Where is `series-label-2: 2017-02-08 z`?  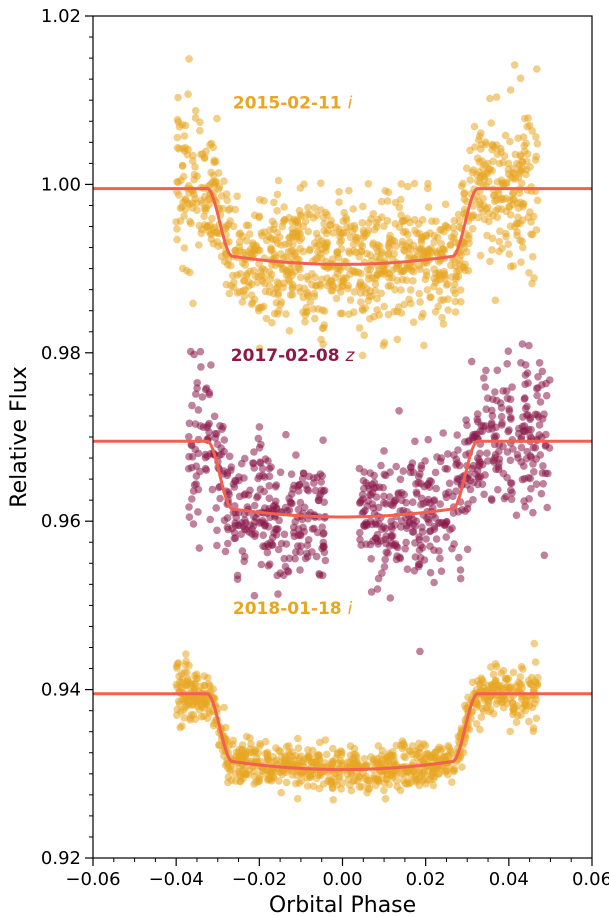
series-label-2: 2017-02-08 z is located at coordinates (293, 356).